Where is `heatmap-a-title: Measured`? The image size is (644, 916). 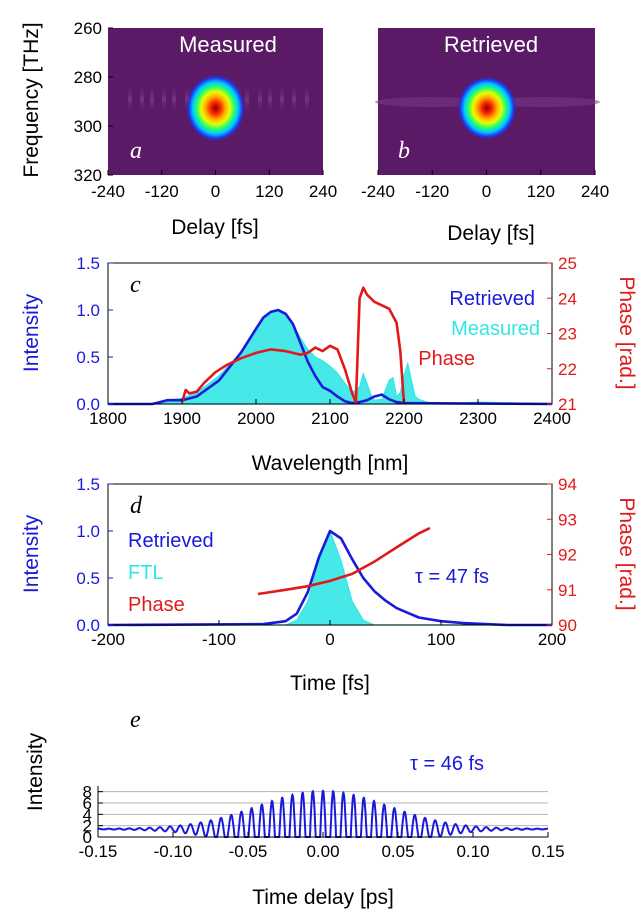 heatmap-a-title: Measured is located at coordinates (228, 44).